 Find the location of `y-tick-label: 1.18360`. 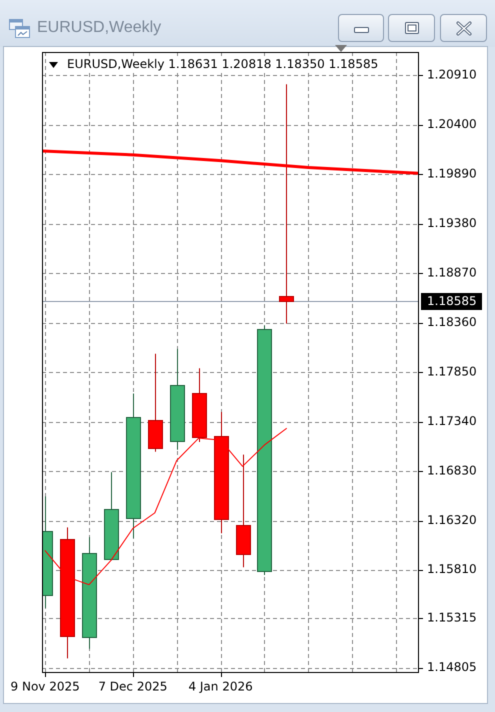

y-tick-label: 1.18360 is located at coordinates (452, 321).